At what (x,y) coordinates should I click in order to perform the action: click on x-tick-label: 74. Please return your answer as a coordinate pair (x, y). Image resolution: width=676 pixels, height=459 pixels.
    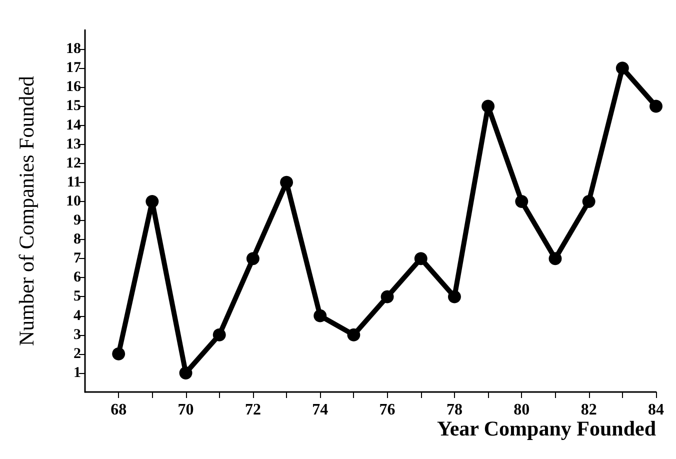
    Looking at the image, I should click on (320, 410).